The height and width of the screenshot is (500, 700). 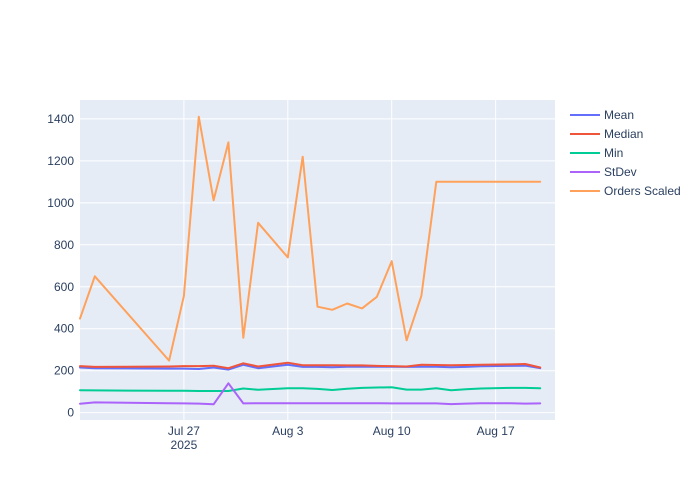 I want to click on legend-item-mean: Mean, so click(x=602, y=115).